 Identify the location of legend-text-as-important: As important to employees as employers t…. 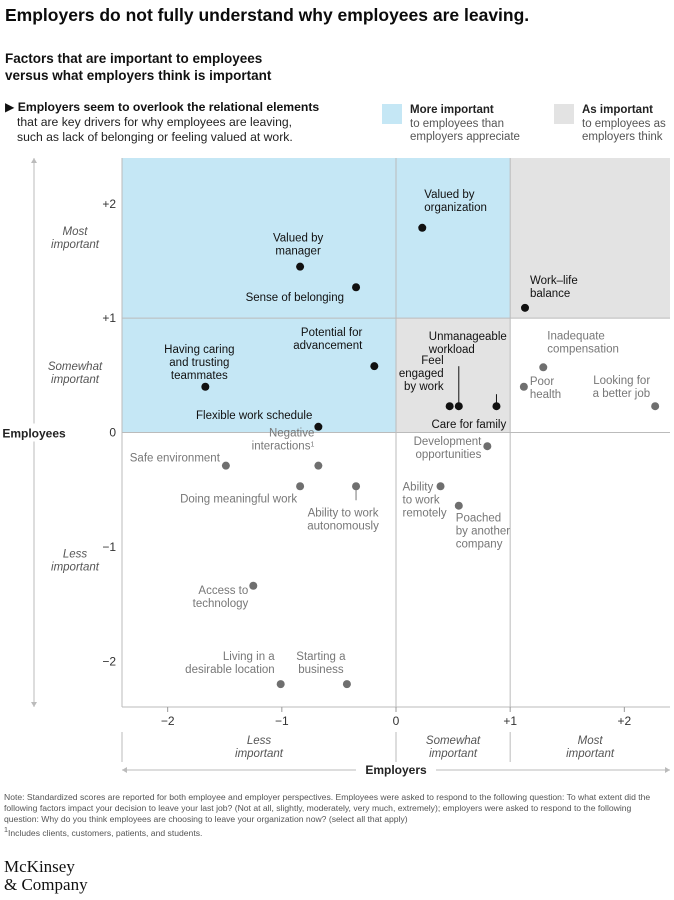
(624, 123).